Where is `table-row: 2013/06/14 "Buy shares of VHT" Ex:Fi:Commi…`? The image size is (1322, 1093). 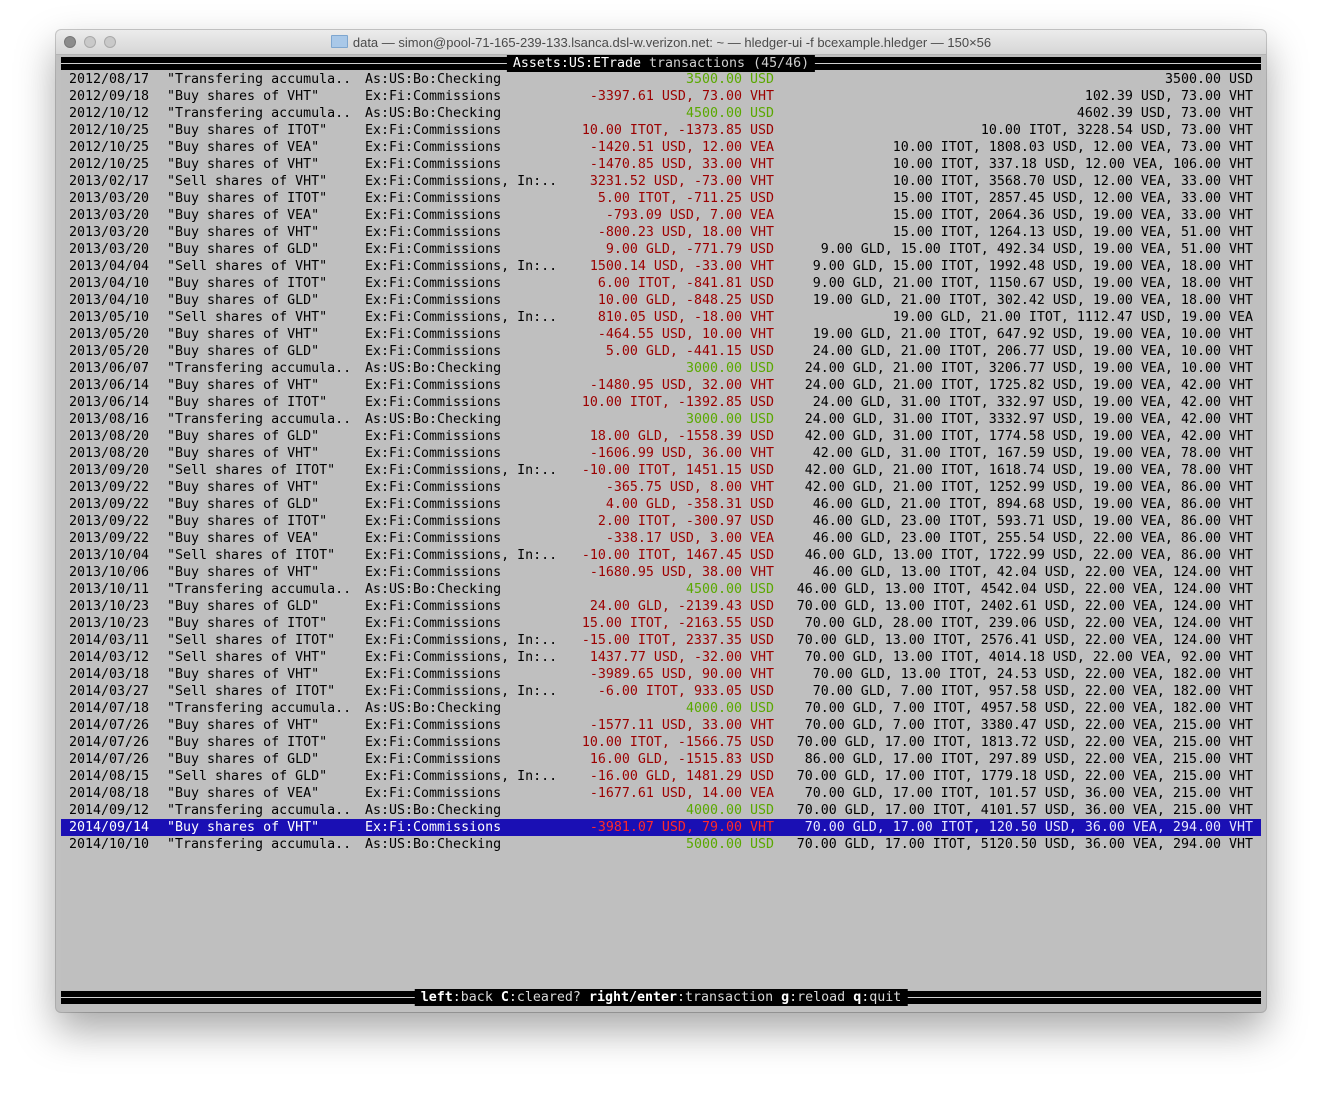
table-row: 2013/06/14 "Buy shares of VHT" Ex:Fi:Commi… is located at coordinates (661, 385).